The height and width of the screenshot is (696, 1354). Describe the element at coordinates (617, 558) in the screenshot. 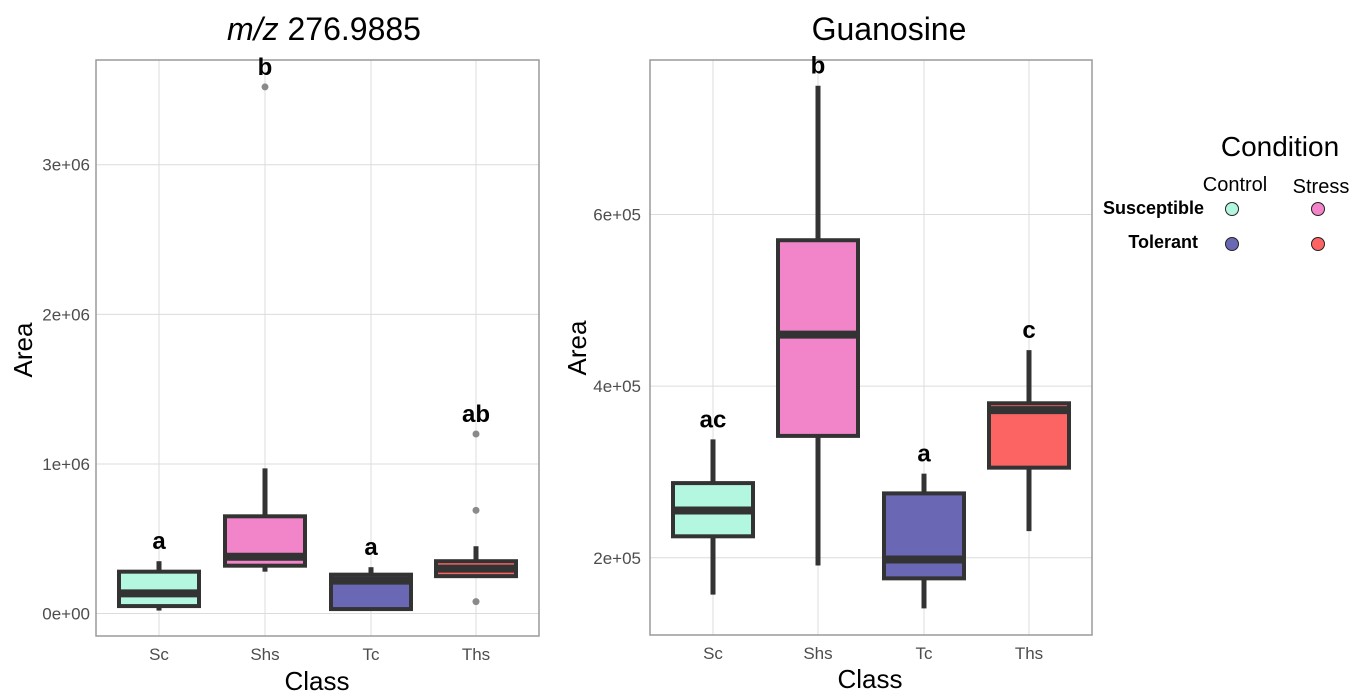

I see `y-tick-label: 2e+05` at that location.